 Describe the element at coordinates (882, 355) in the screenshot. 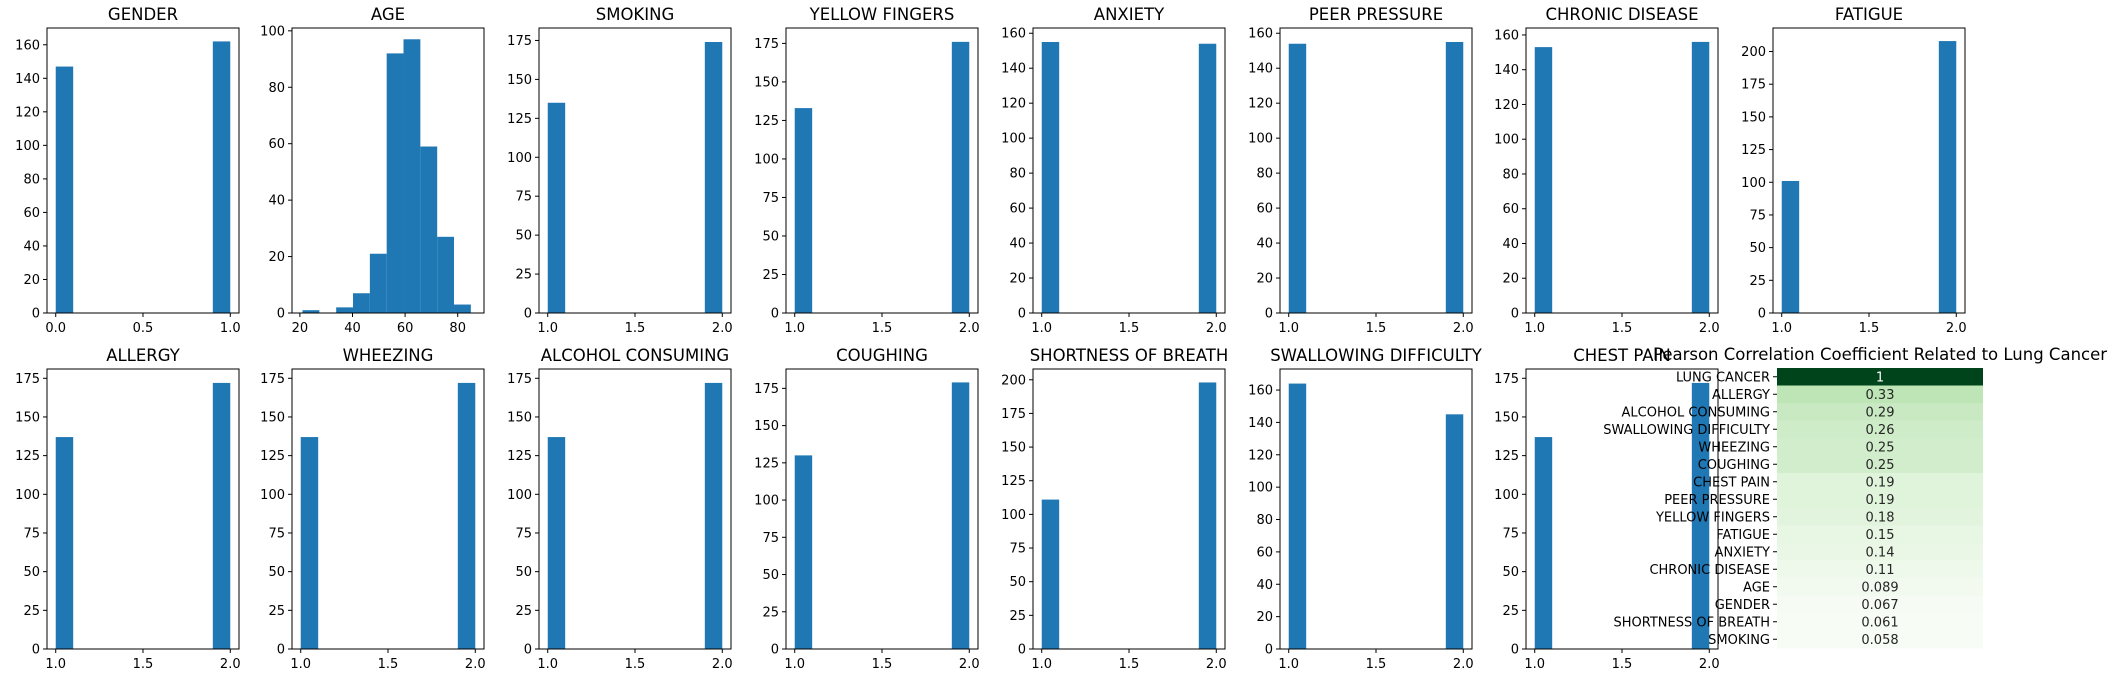

I see `panel-title: COUGHING` at that location.